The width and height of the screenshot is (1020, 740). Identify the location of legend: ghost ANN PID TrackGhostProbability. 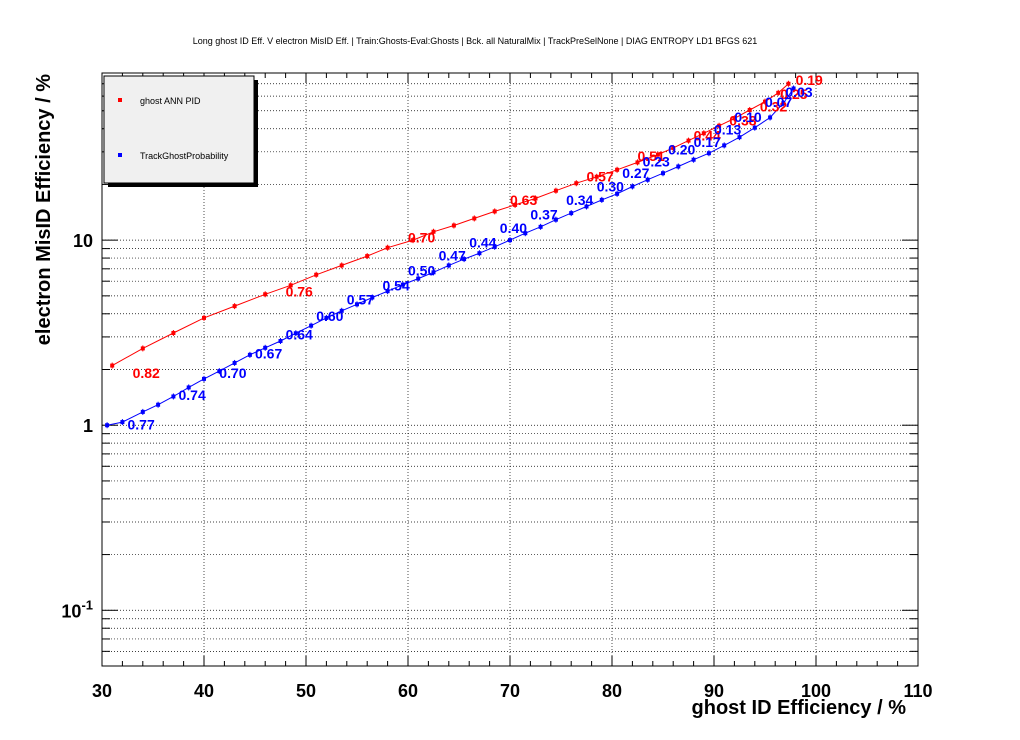
(180, 131).